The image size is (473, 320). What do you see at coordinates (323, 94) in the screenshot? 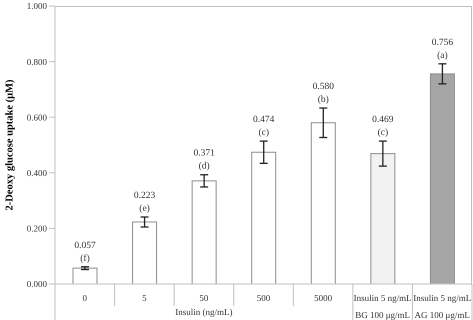
I see `data-label: 0.580 (b)` at bounding box center [323, 94].